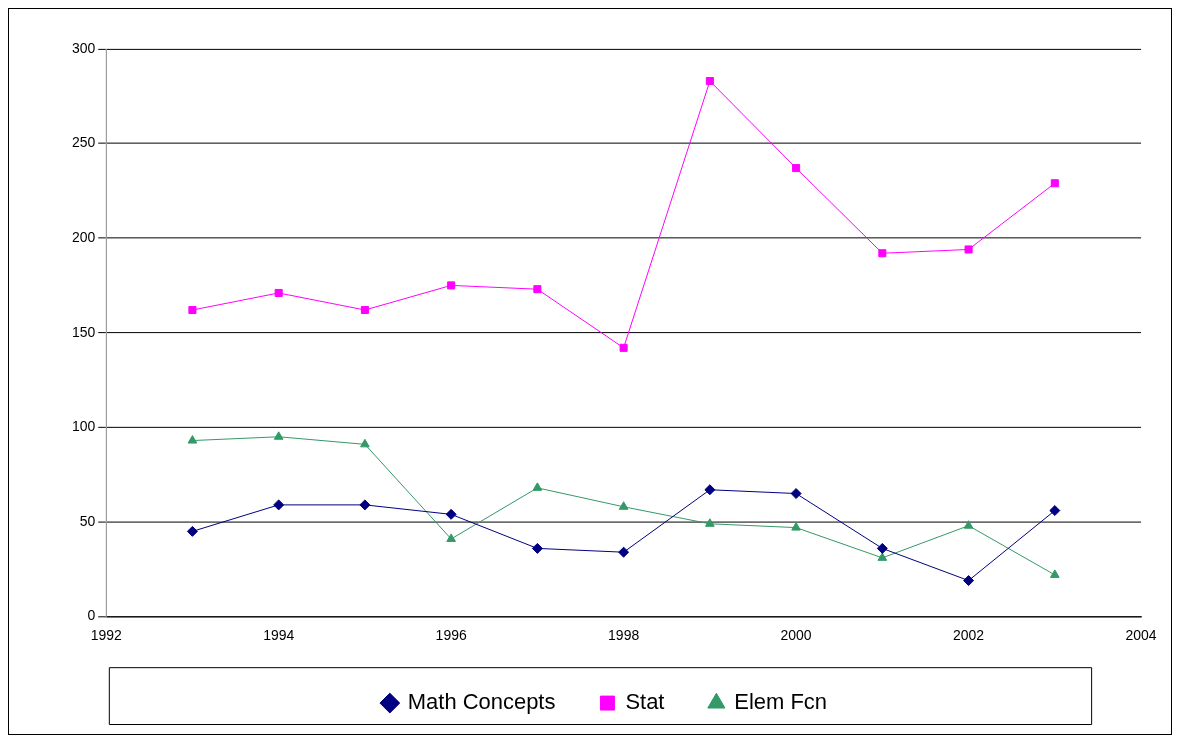  I want to click on x-tick-label: 1994, so click(279, 634).